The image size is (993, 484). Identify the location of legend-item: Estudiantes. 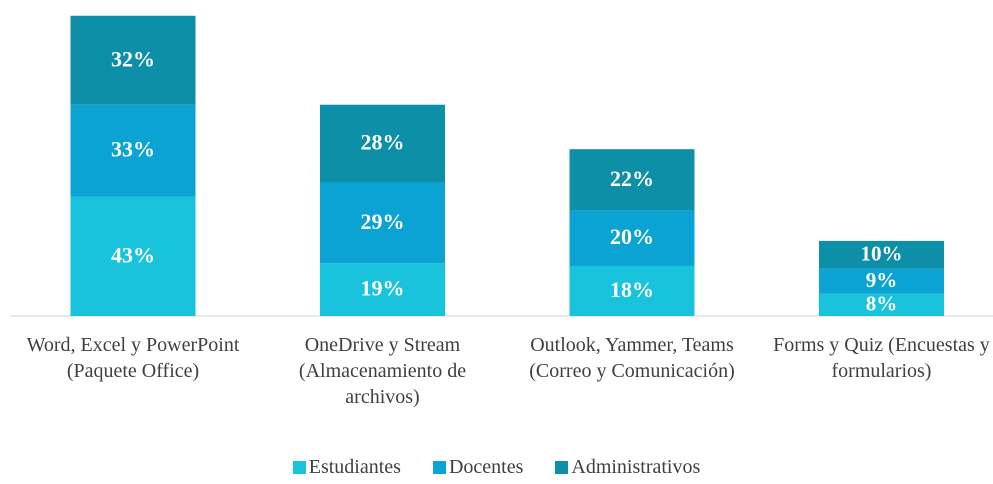
(346, 467).